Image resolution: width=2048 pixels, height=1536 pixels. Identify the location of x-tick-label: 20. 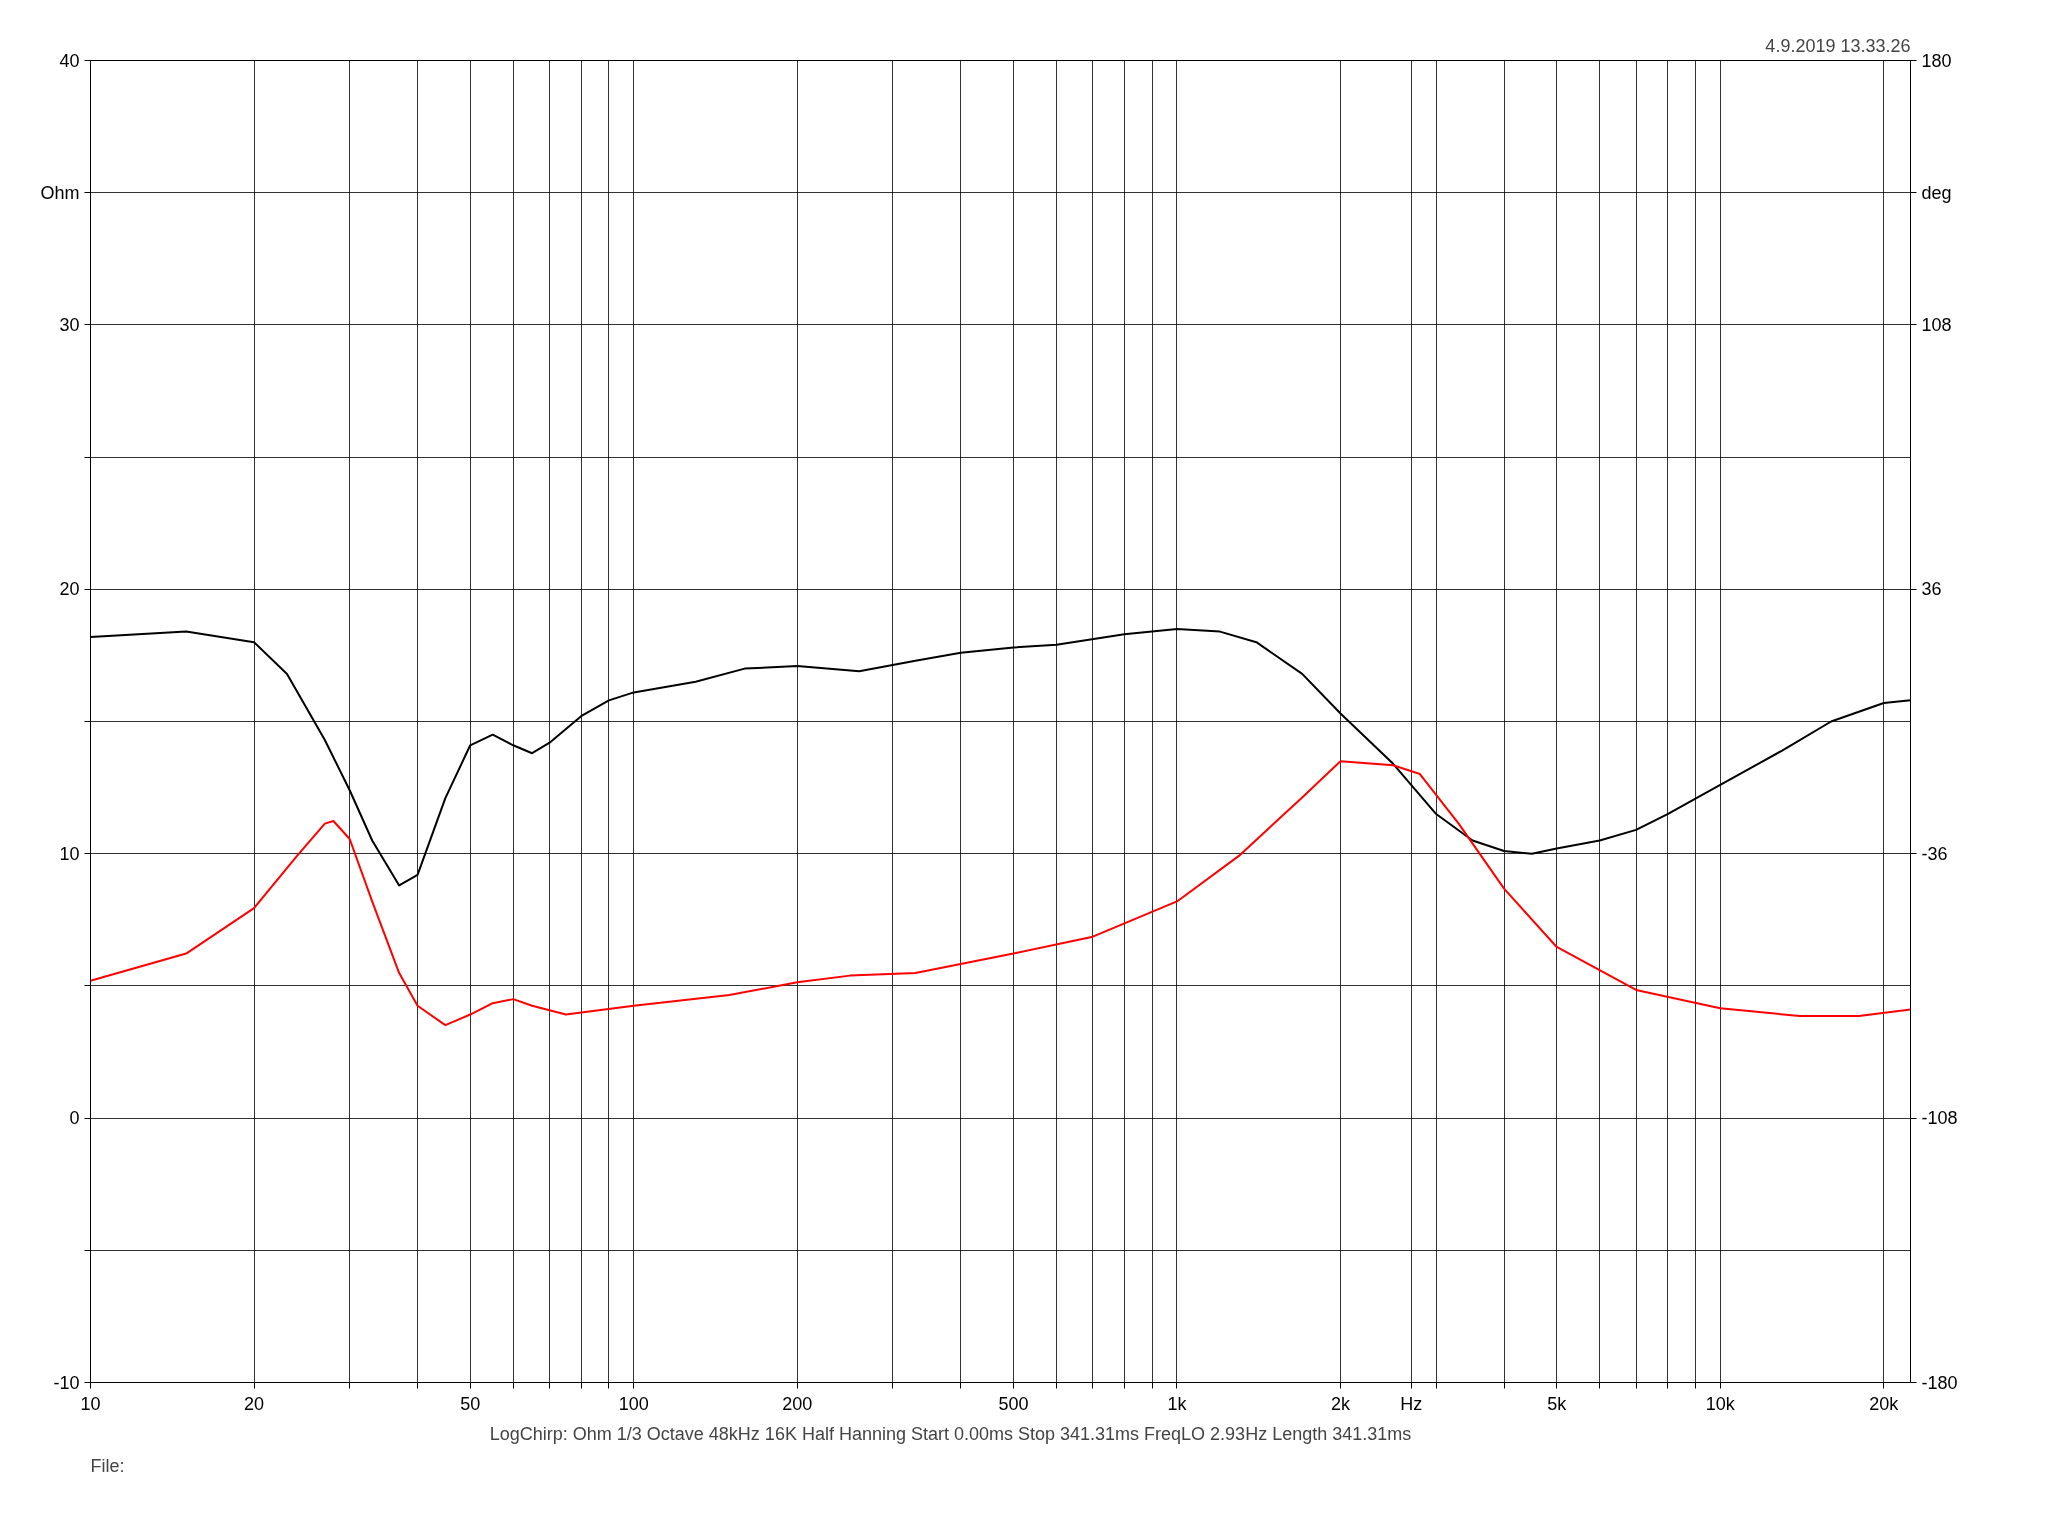
(254, 1403).